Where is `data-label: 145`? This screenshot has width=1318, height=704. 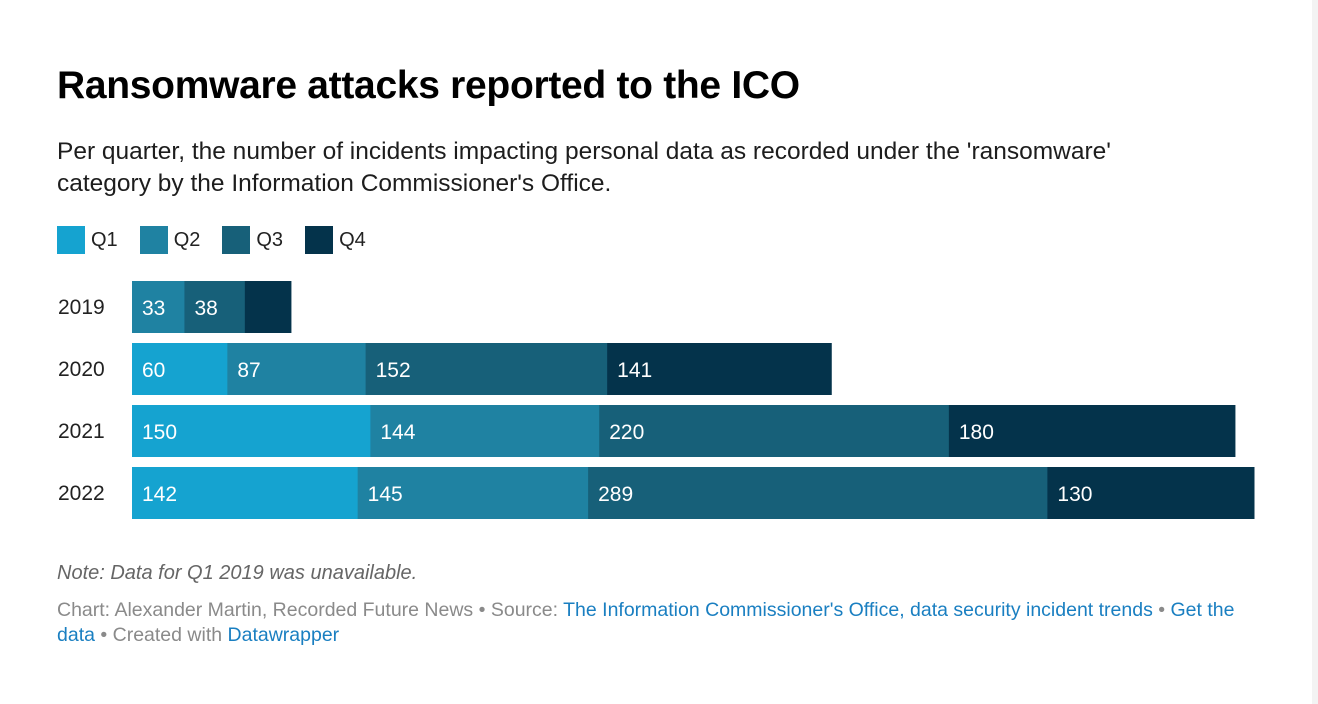 data-label: 145 is located at coordinates (385, 494).